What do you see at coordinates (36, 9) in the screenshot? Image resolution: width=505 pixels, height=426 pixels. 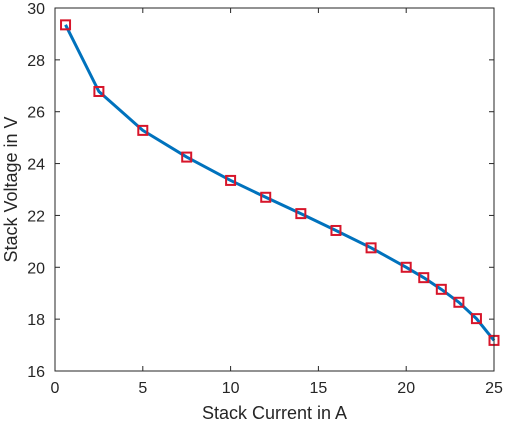 I see `y-tick-label: 30` at bounding box center [36, 9].